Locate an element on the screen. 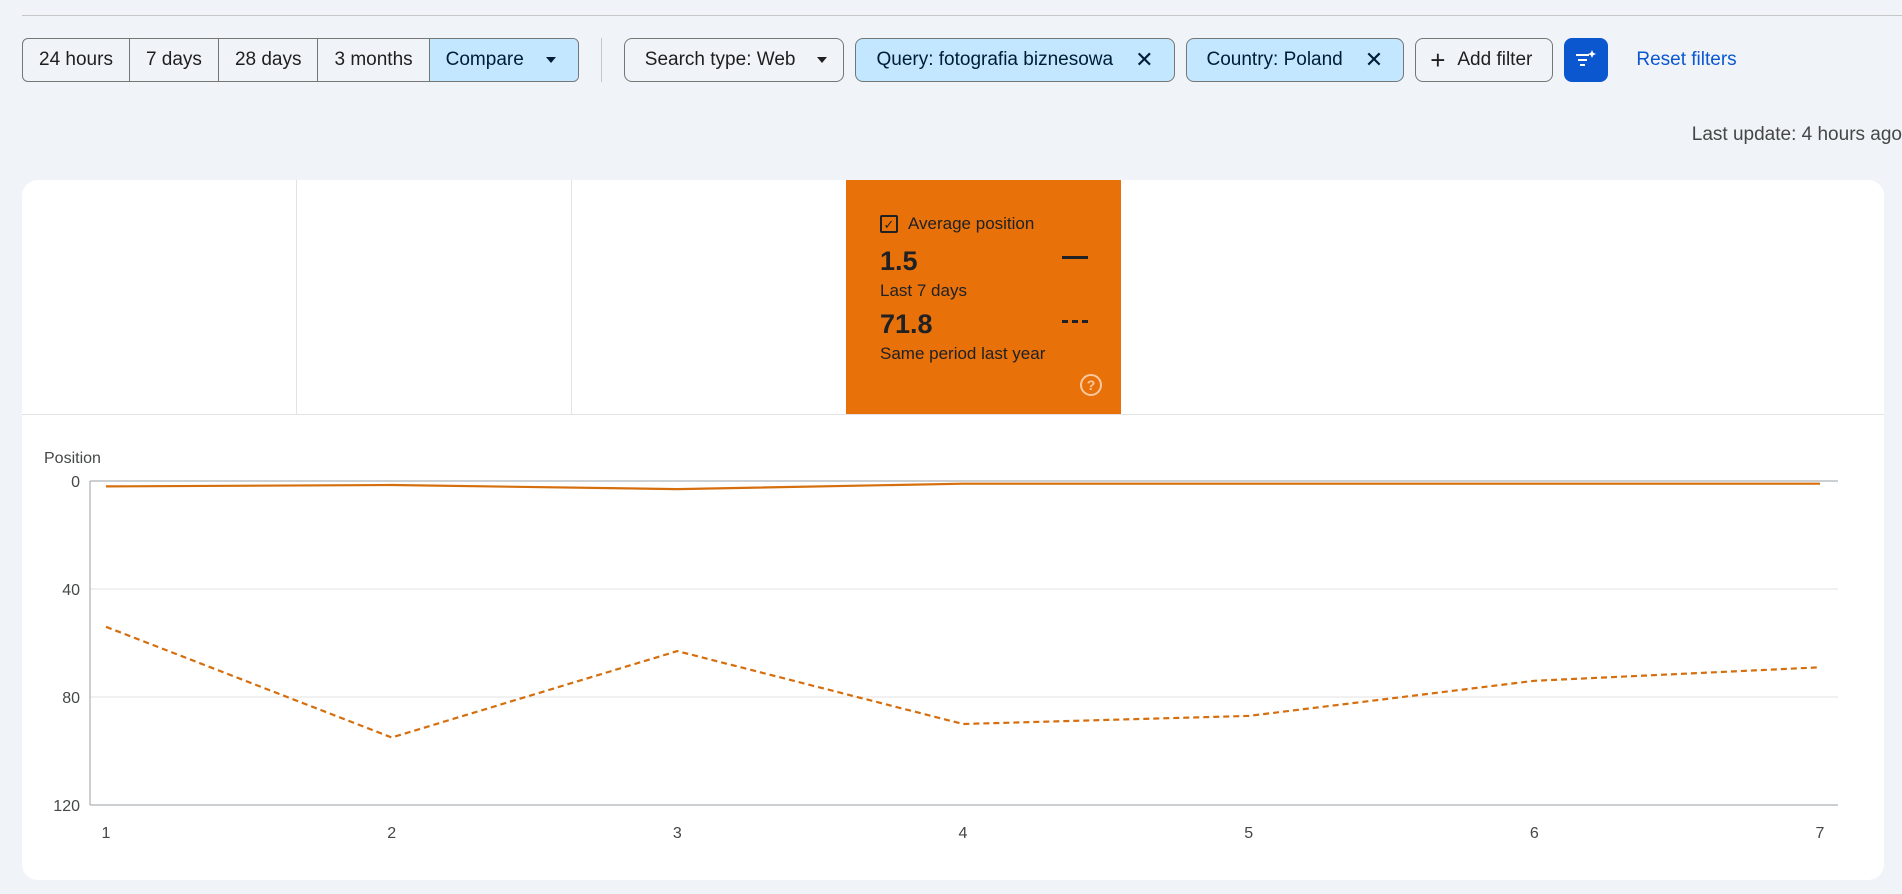  metric-label-compare: Same period last year is located at coordinates (963, 353).